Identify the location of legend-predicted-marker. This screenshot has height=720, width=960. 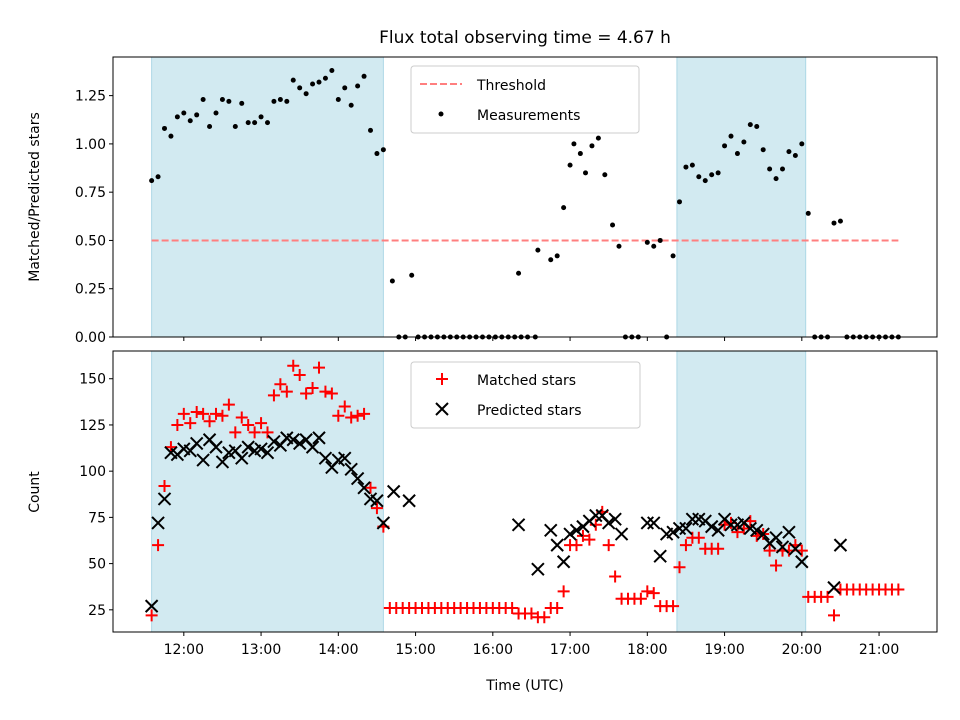
(442, 409).